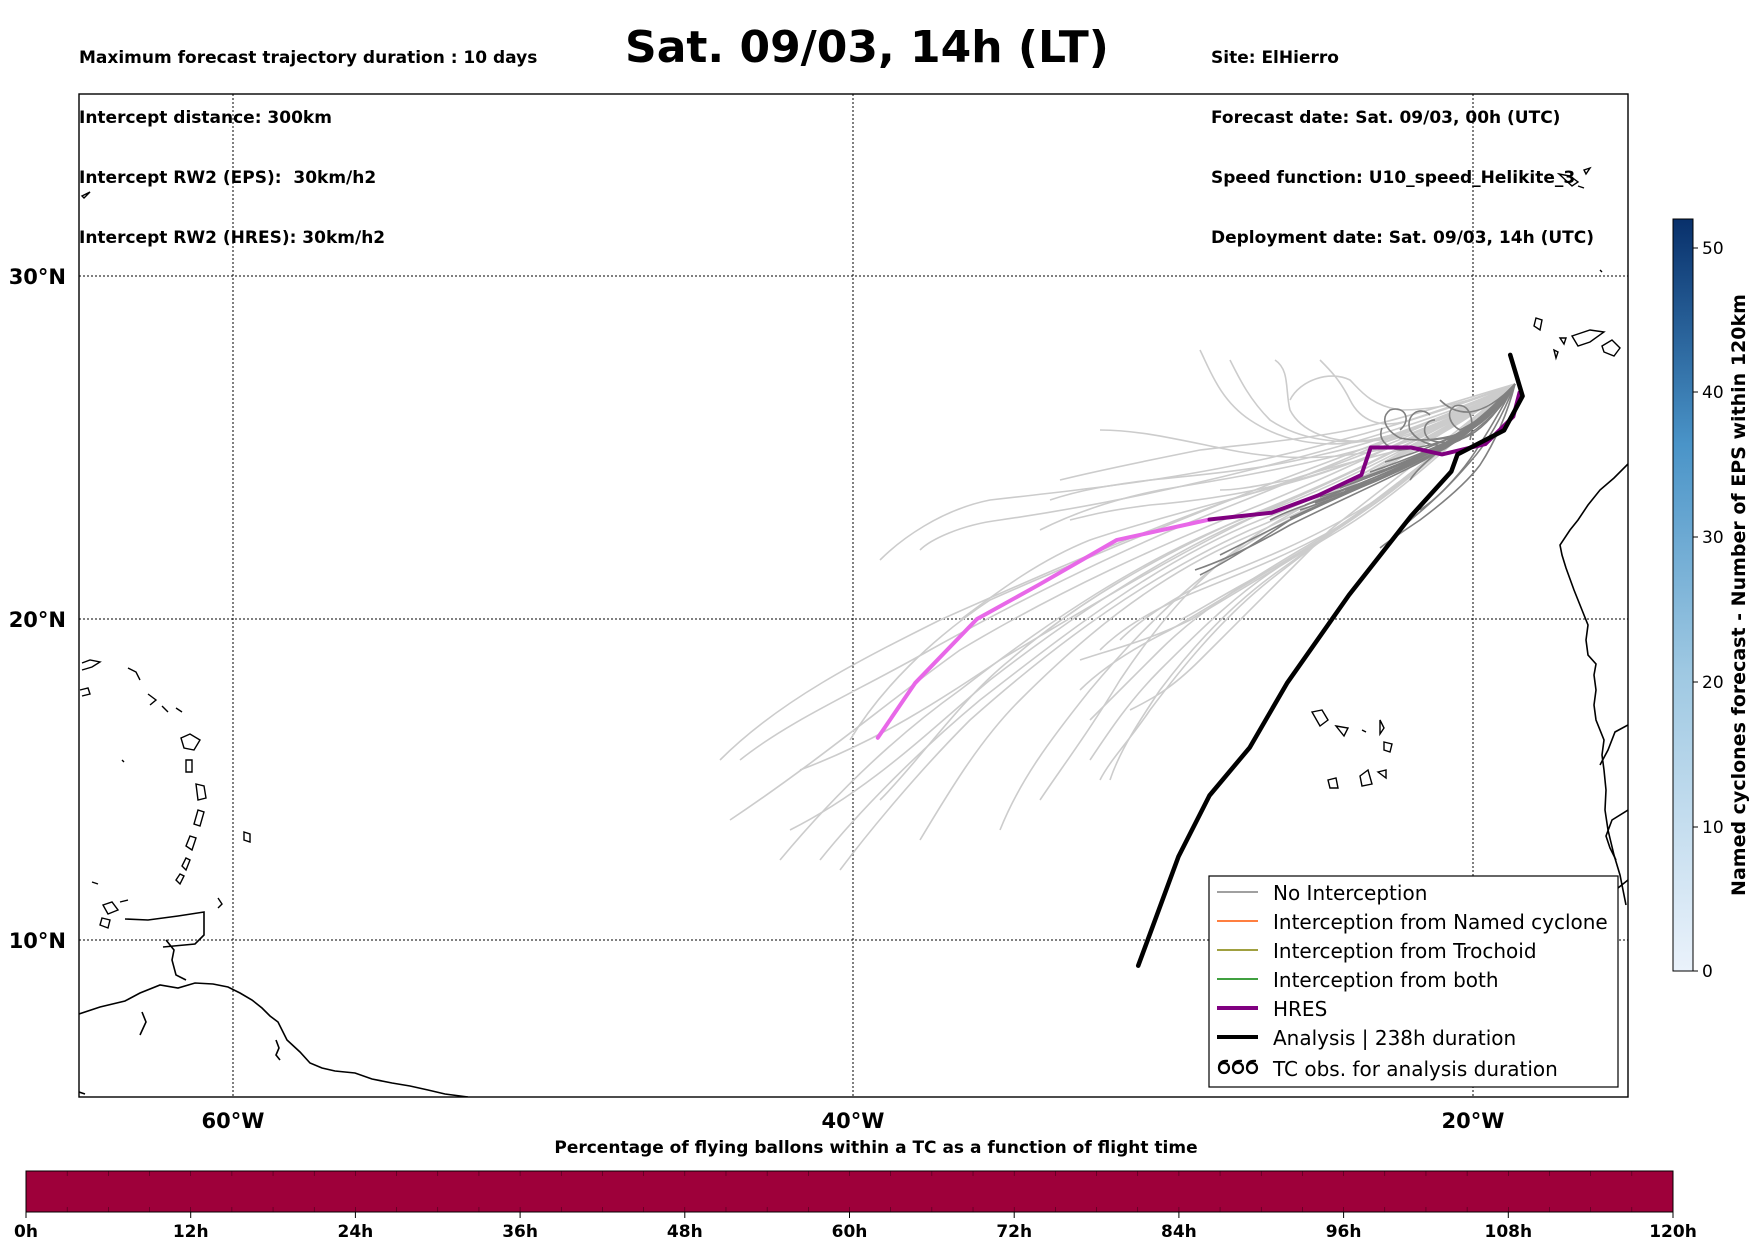 This screenshot has width=1752, height=1241. I want to click on lat-label-20n: 20°N, so click(37, 620).